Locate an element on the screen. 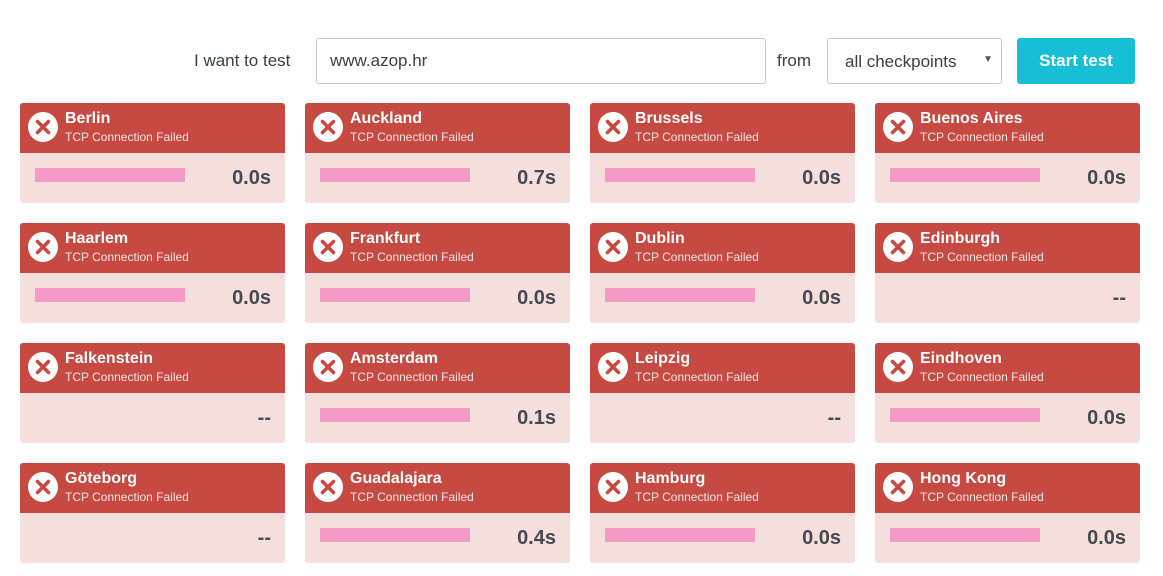  result-card-header: Guadalajara TCP Connection Failed is located at coordinates (437, 488).